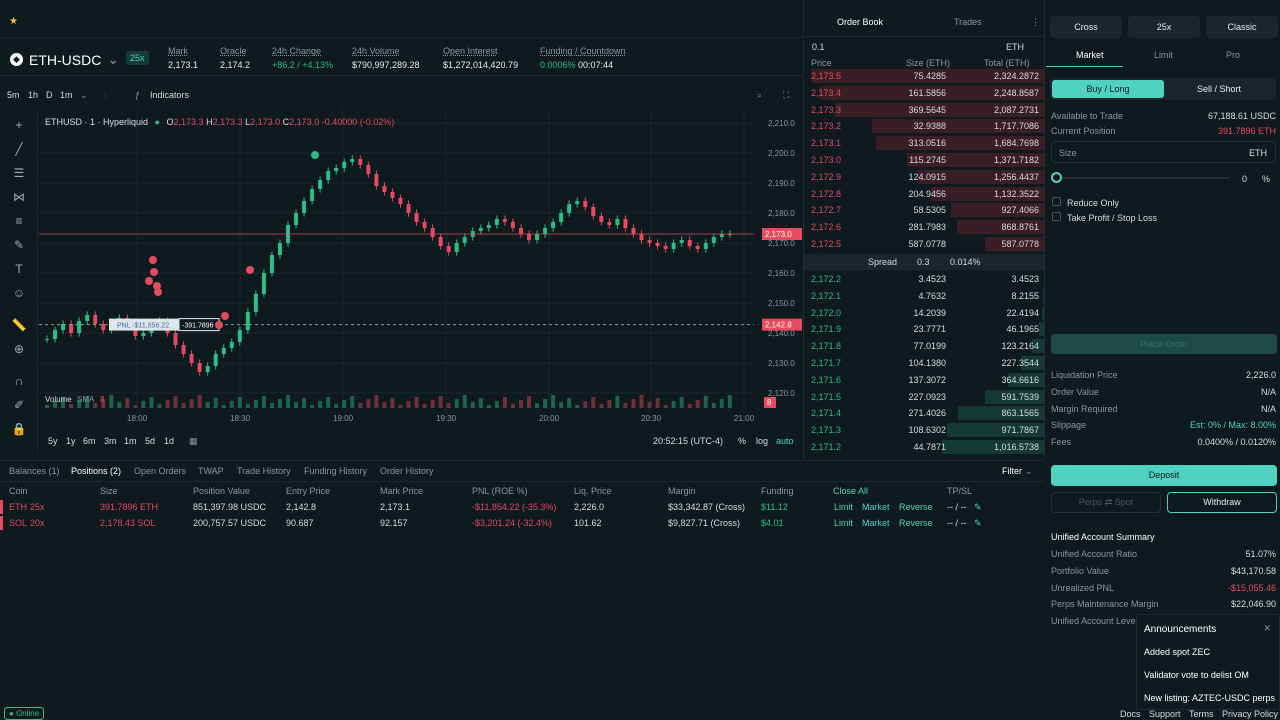  I want to click on tab-1: Positions (2), so click(96, 471).